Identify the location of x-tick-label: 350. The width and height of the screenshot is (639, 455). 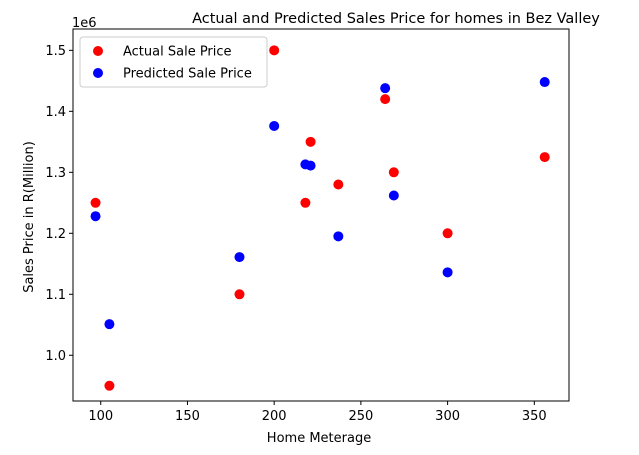
(534, 416).